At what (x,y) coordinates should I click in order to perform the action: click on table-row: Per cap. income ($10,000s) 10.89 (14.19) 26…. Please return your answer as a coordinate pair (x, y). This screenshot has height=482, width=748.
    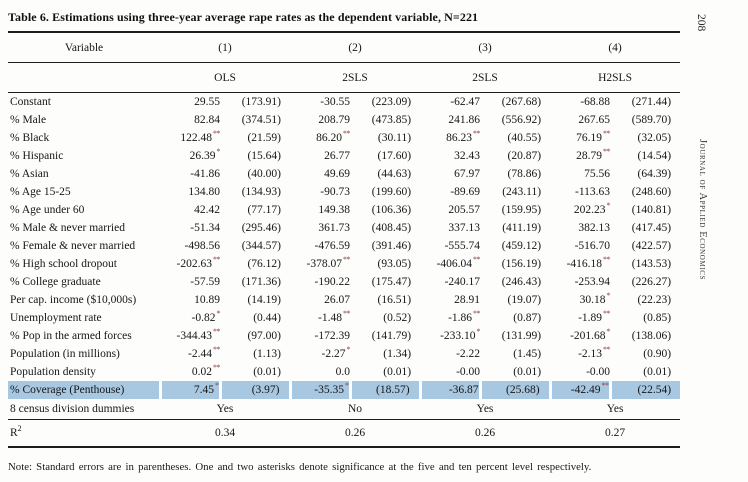
    Looking at the image, I should click on (344, 300).